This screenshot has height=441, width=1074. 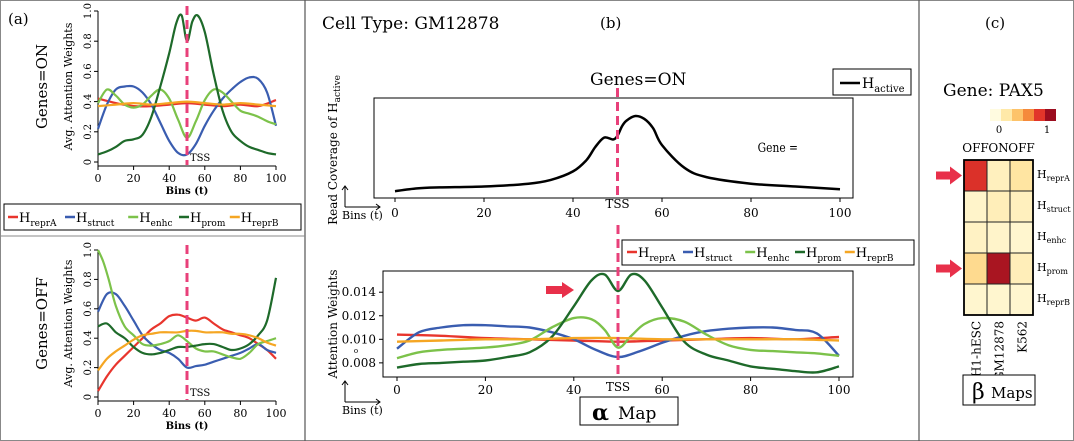 What do you see at coordinates (1053, 299) in the screenshot?
I see `row-label-reprB: HreprB` at bounding box center [1053, 299].